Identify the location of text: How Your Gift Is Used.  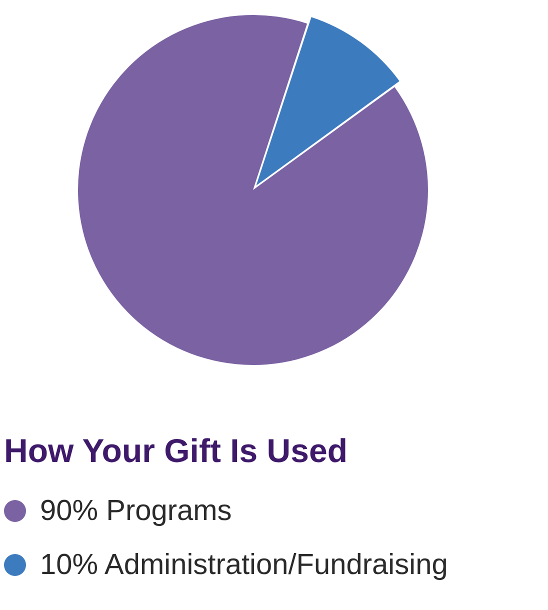
(176, 451).